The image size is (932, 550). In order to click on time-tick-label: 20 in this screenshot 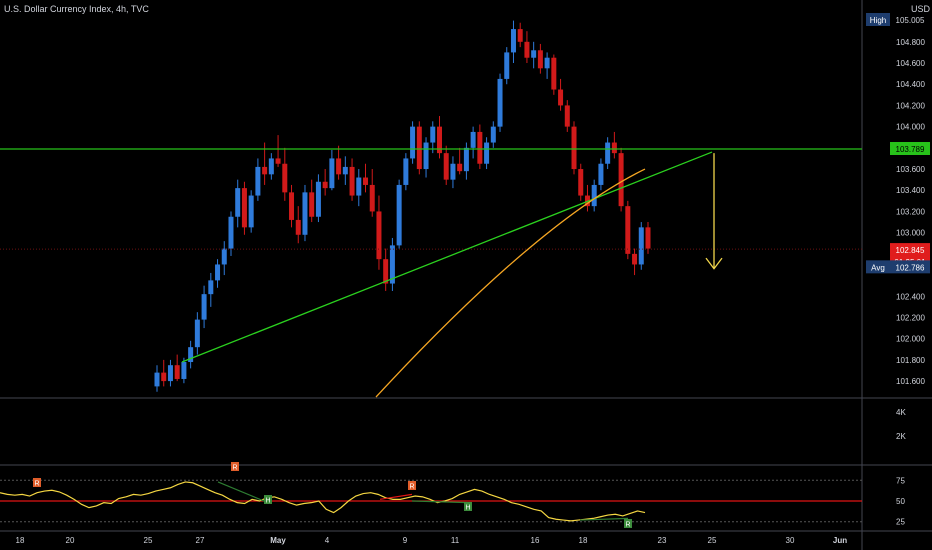, I will do `click(70, 540)`.